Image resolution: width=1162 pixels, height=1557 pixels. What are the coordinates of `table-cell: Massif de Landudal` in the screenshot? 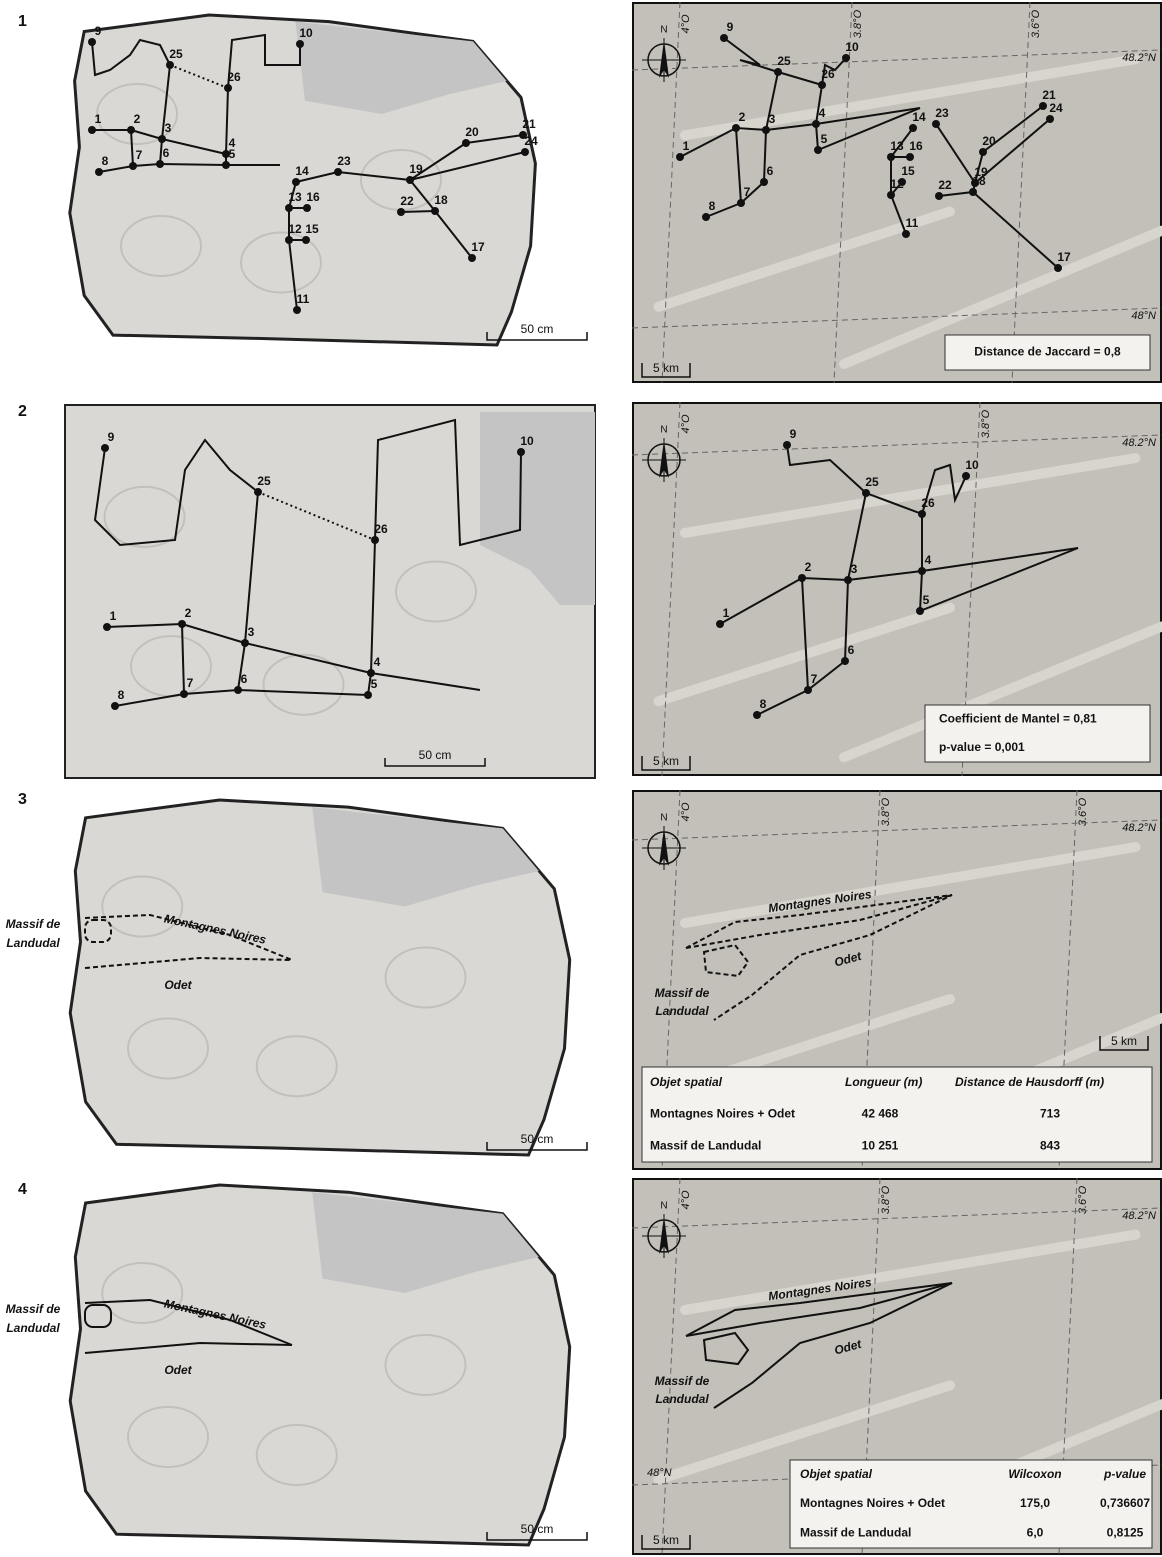 It's located at (855, 1533).